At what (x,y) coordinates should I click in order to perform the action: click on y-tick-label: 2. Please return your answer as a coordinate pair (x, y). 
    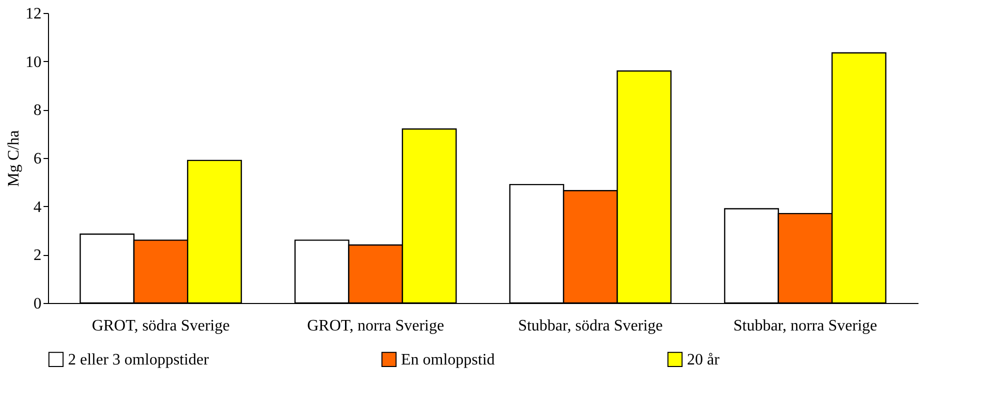
    Looking at the image, I should click on (38, 255).